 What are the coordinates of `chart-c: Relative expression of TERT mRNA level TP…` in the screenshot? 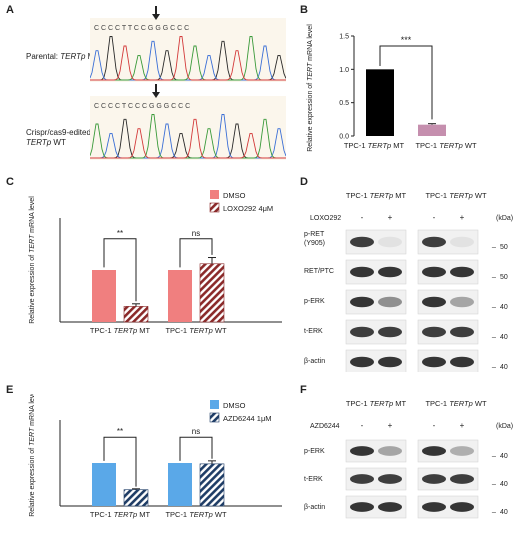 It's located at (155, 262).